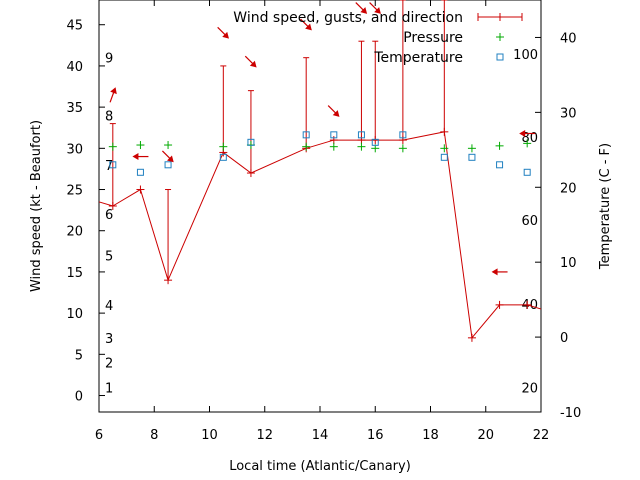  Describe the element at coordinates (320, 435) in the screenshot. I see `x-tick-label: 14` at that location.